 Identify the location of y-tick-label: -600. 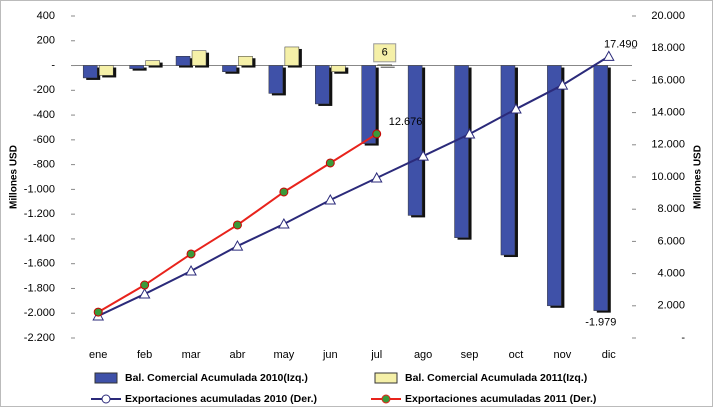
(44, 140).